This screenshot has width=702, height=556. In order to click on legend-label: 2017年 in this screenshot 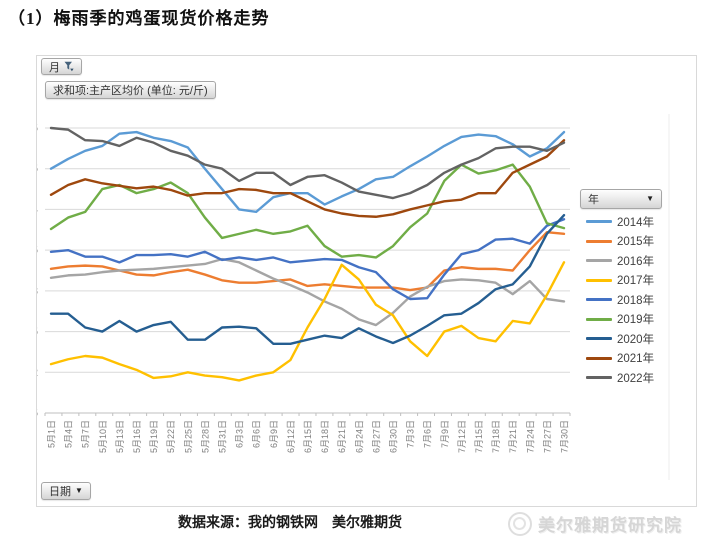, I will do `click(636, 281)`.